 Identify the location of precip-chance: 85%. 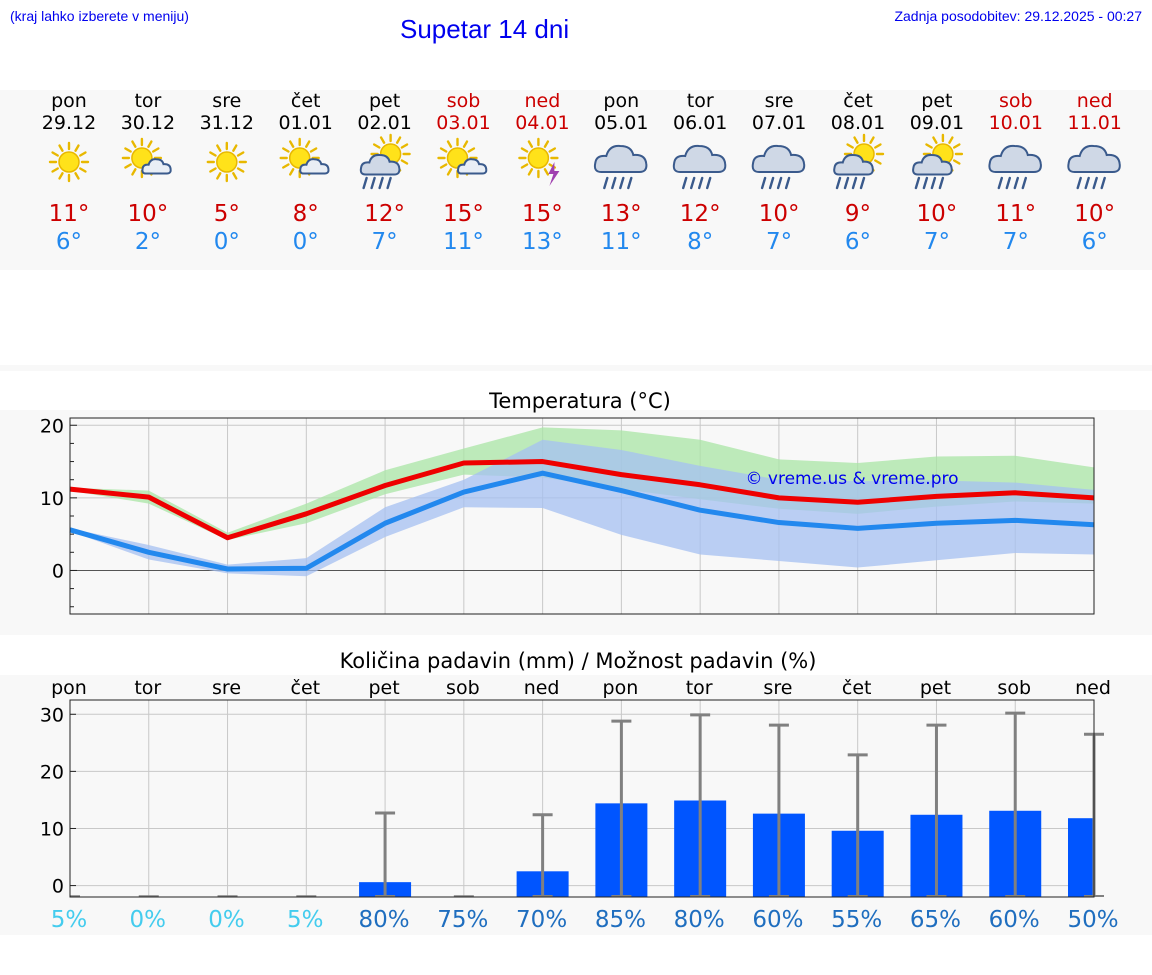
(620, 920).